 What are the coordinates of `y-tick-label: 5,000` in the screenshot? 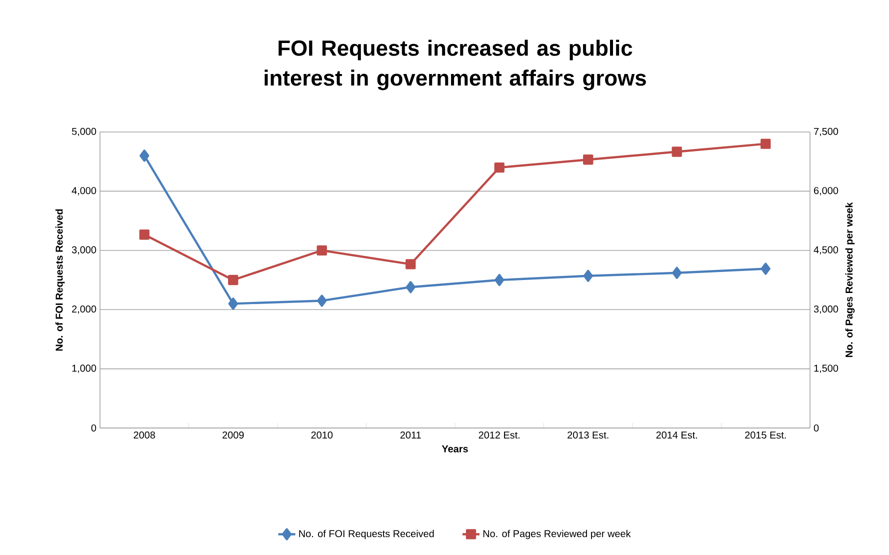 It's located at (84, 132).